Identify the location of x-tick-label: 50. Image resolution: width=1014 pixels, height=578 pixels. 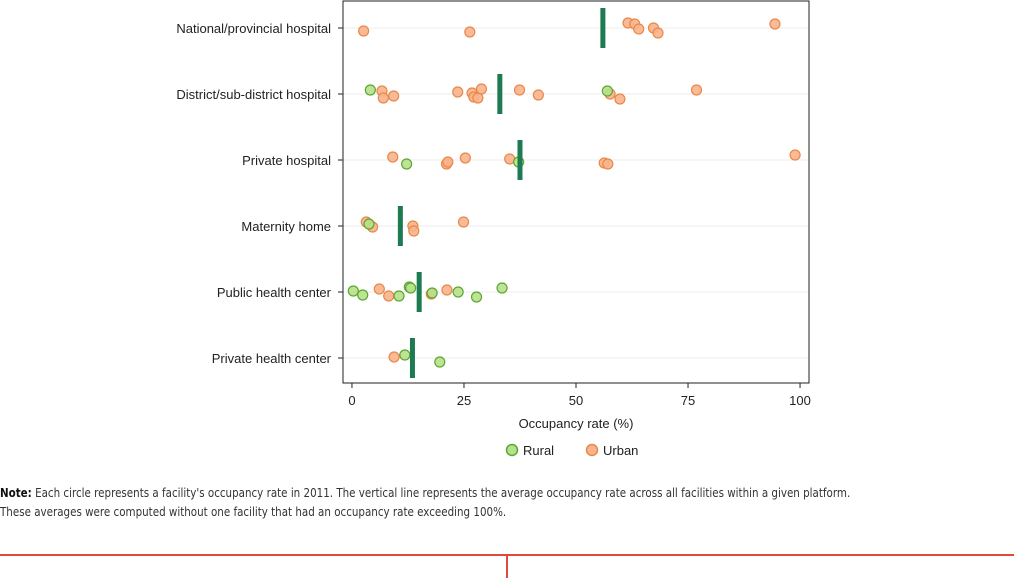
(576, 400).